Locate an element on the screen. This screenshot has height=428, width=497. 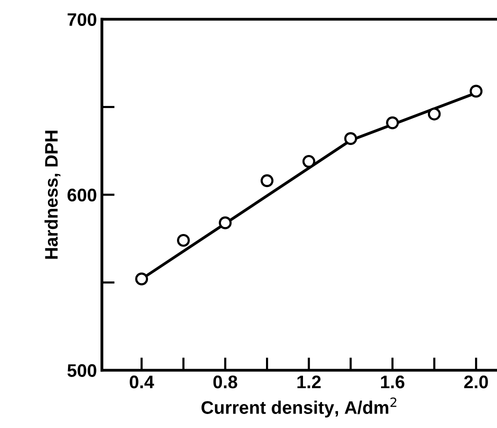
x-tick-label: 0.4 is located at coordinates (142, 382).